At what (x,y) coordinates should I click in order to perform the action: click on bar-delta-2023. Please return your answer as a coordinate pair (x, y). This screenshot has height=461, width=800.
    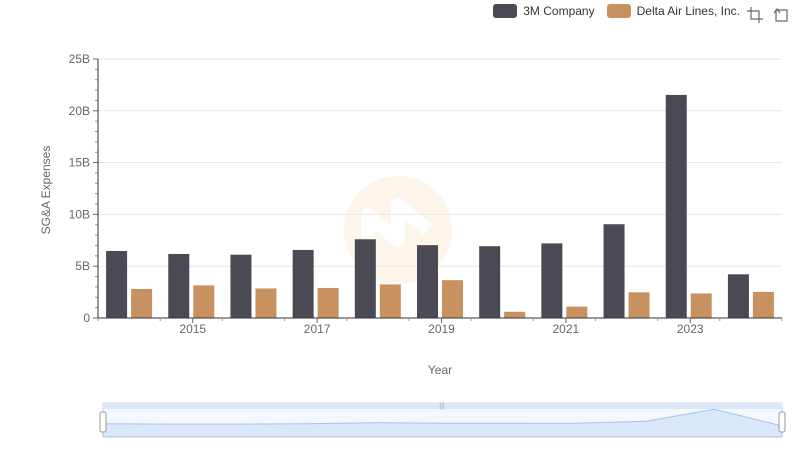
    Looking at the image, I should click on (701, 305).